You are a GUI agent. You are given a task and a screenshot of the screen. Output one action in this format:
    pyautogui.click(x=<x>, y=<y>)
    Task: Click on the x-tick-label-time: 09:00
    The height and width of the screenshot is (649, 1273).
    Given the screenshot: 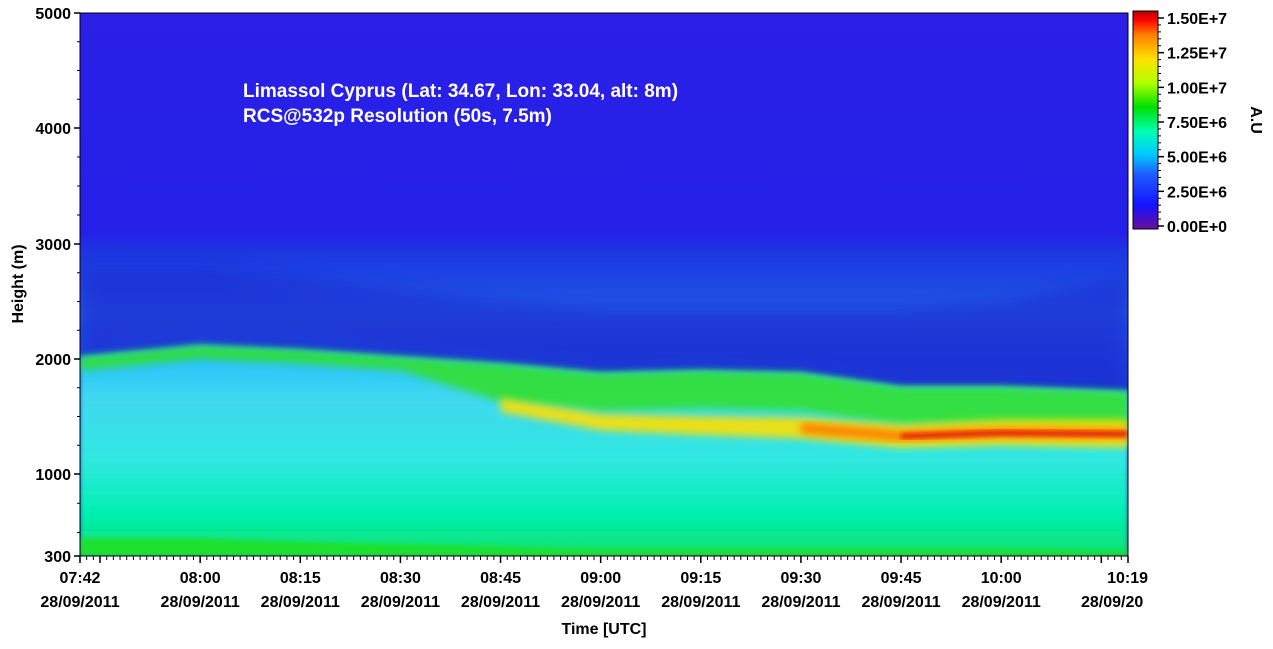 What is the action you would take?
    pyautogui.click(x=600, y=578)
    